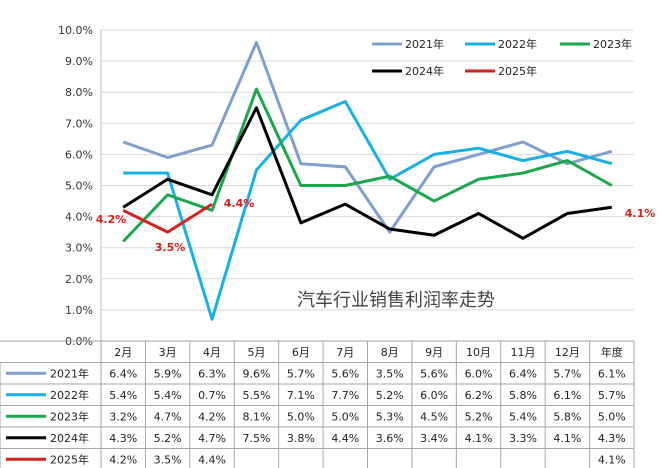 The height and width of the screenshot is (468, 660). Describe the element at coordinates (434, 438) in the screenshot. I see `table-cell: 3.4%` at that location.